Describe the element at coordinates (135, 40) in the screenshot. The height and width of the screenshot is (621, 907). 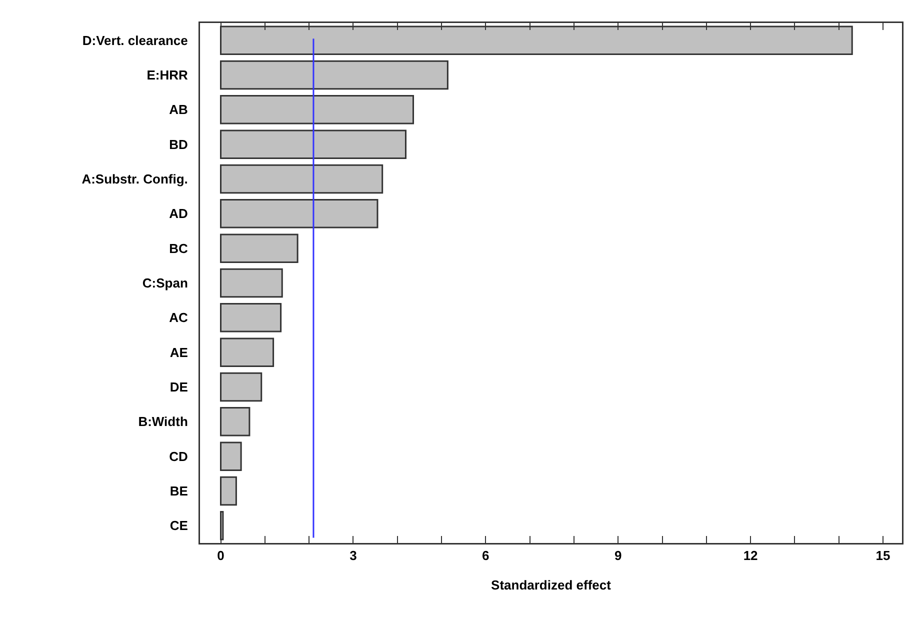
I see `y-tick-label: D:Vert. clearance` at that location.